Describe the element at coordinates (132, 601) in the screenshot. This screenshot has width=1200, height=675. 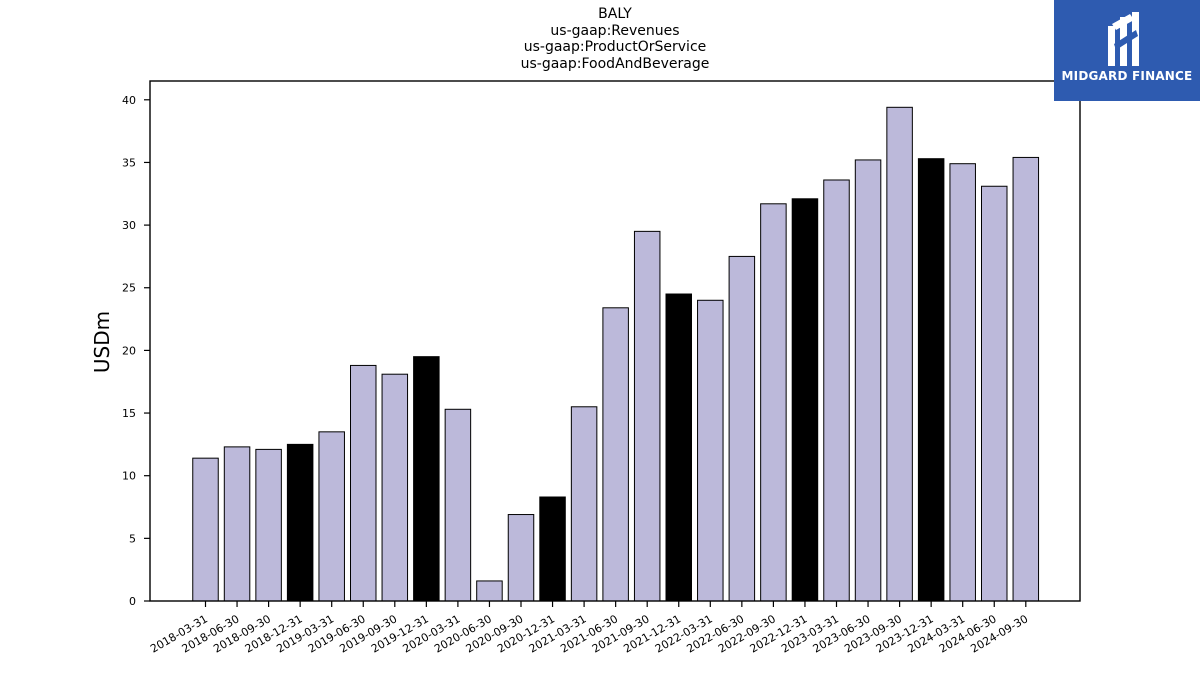
I see `y-tick-label: 0` at that location.